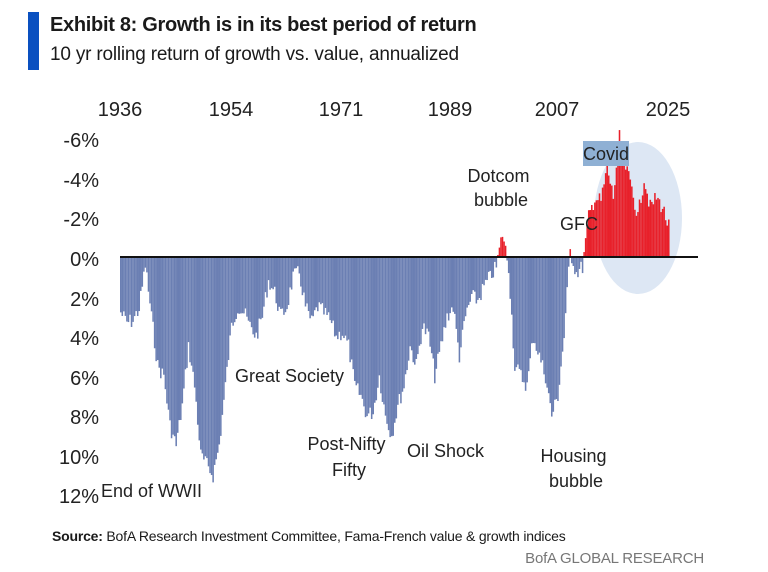 The width and height of the screenshot is (768, 572). Describe the element at coordinates (668, 110) in the screenshot. I see `x-tick-label: 2025` at that location.